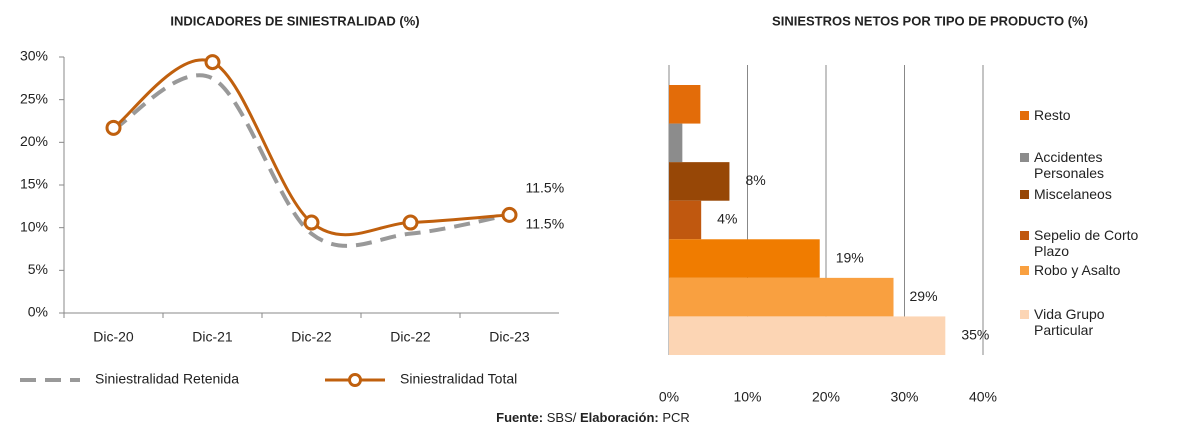 This screenshot has height=427, width=1187. I want to click on legend-label: Vida Grupo Particular, so click(1069, 322).